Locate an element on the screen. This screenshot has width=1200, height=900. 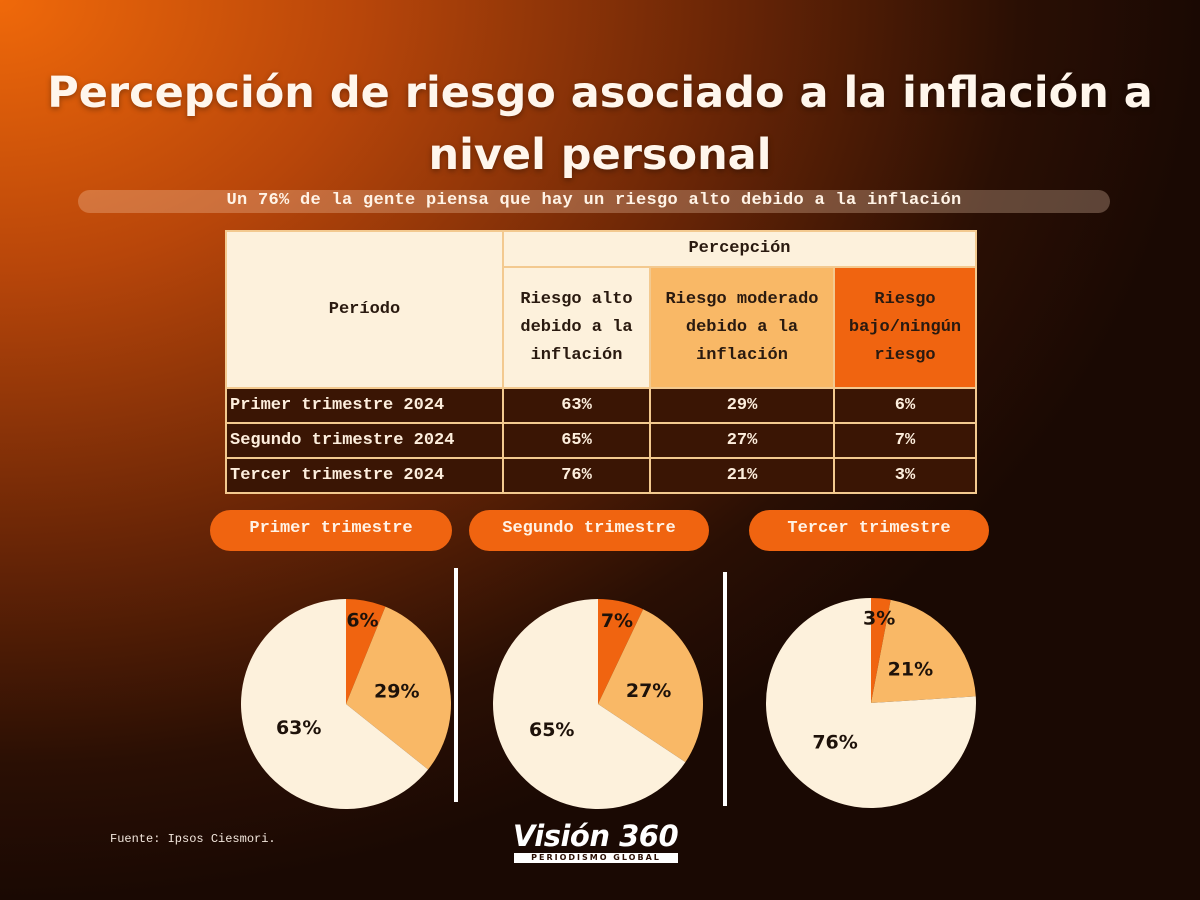
row-period: Tercer trimestre 2024 is located at coordinates (364, 475).